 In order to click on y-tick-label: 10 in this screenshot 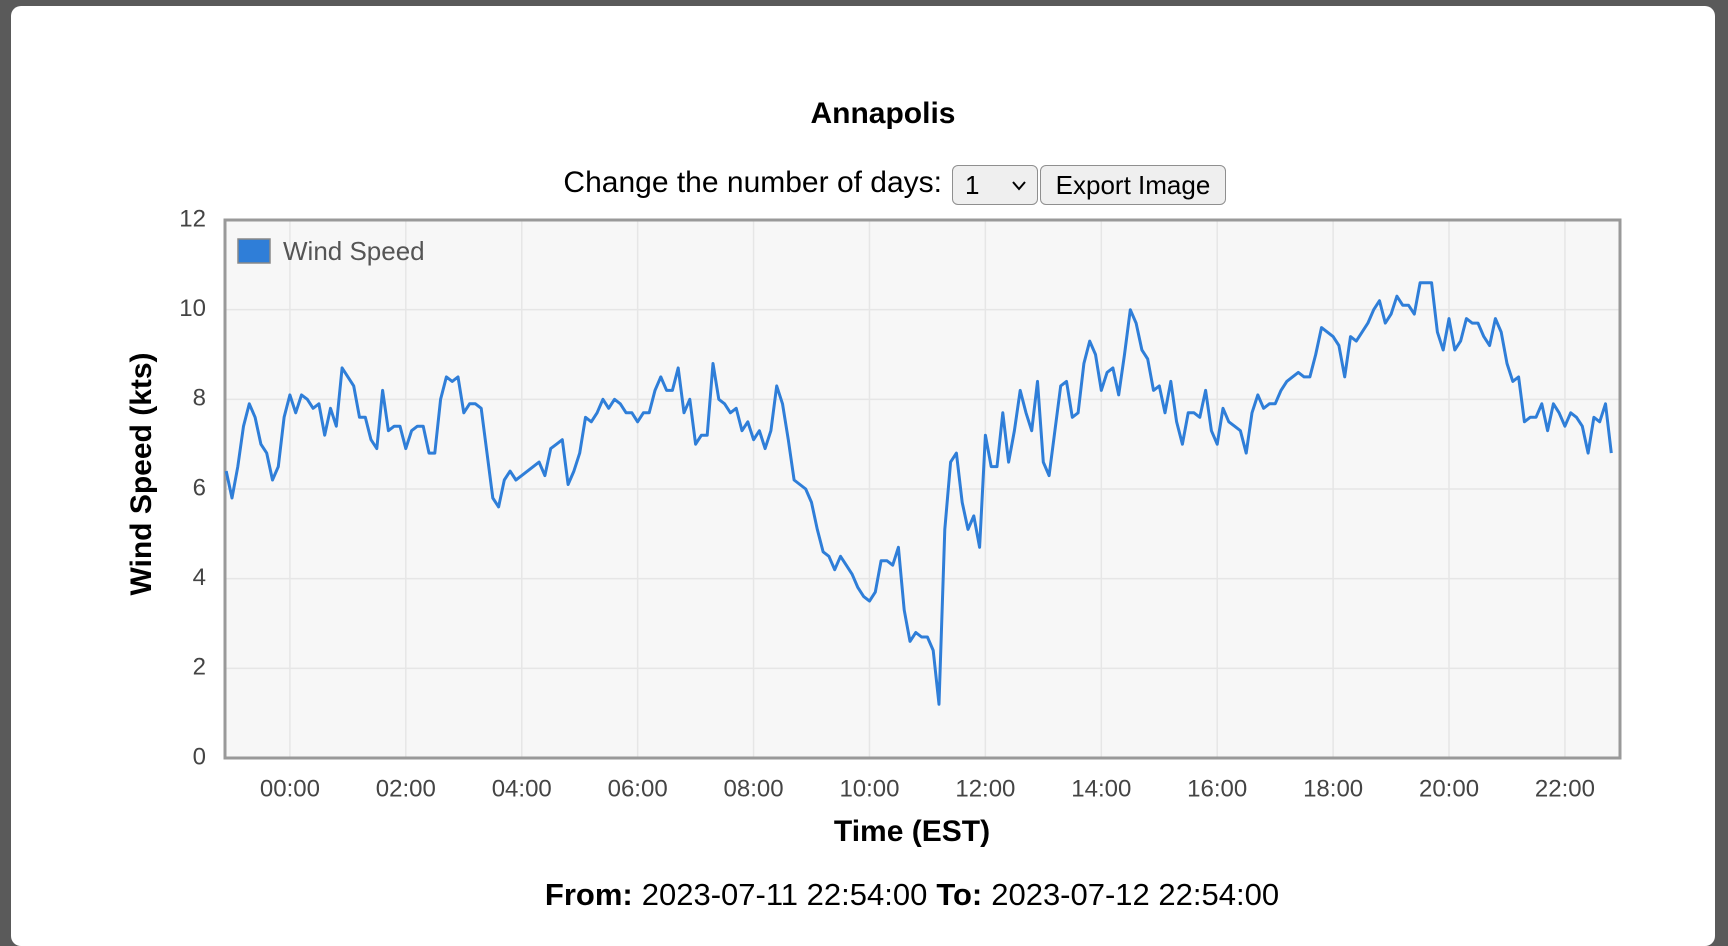, I will do `click(192, 308)`.